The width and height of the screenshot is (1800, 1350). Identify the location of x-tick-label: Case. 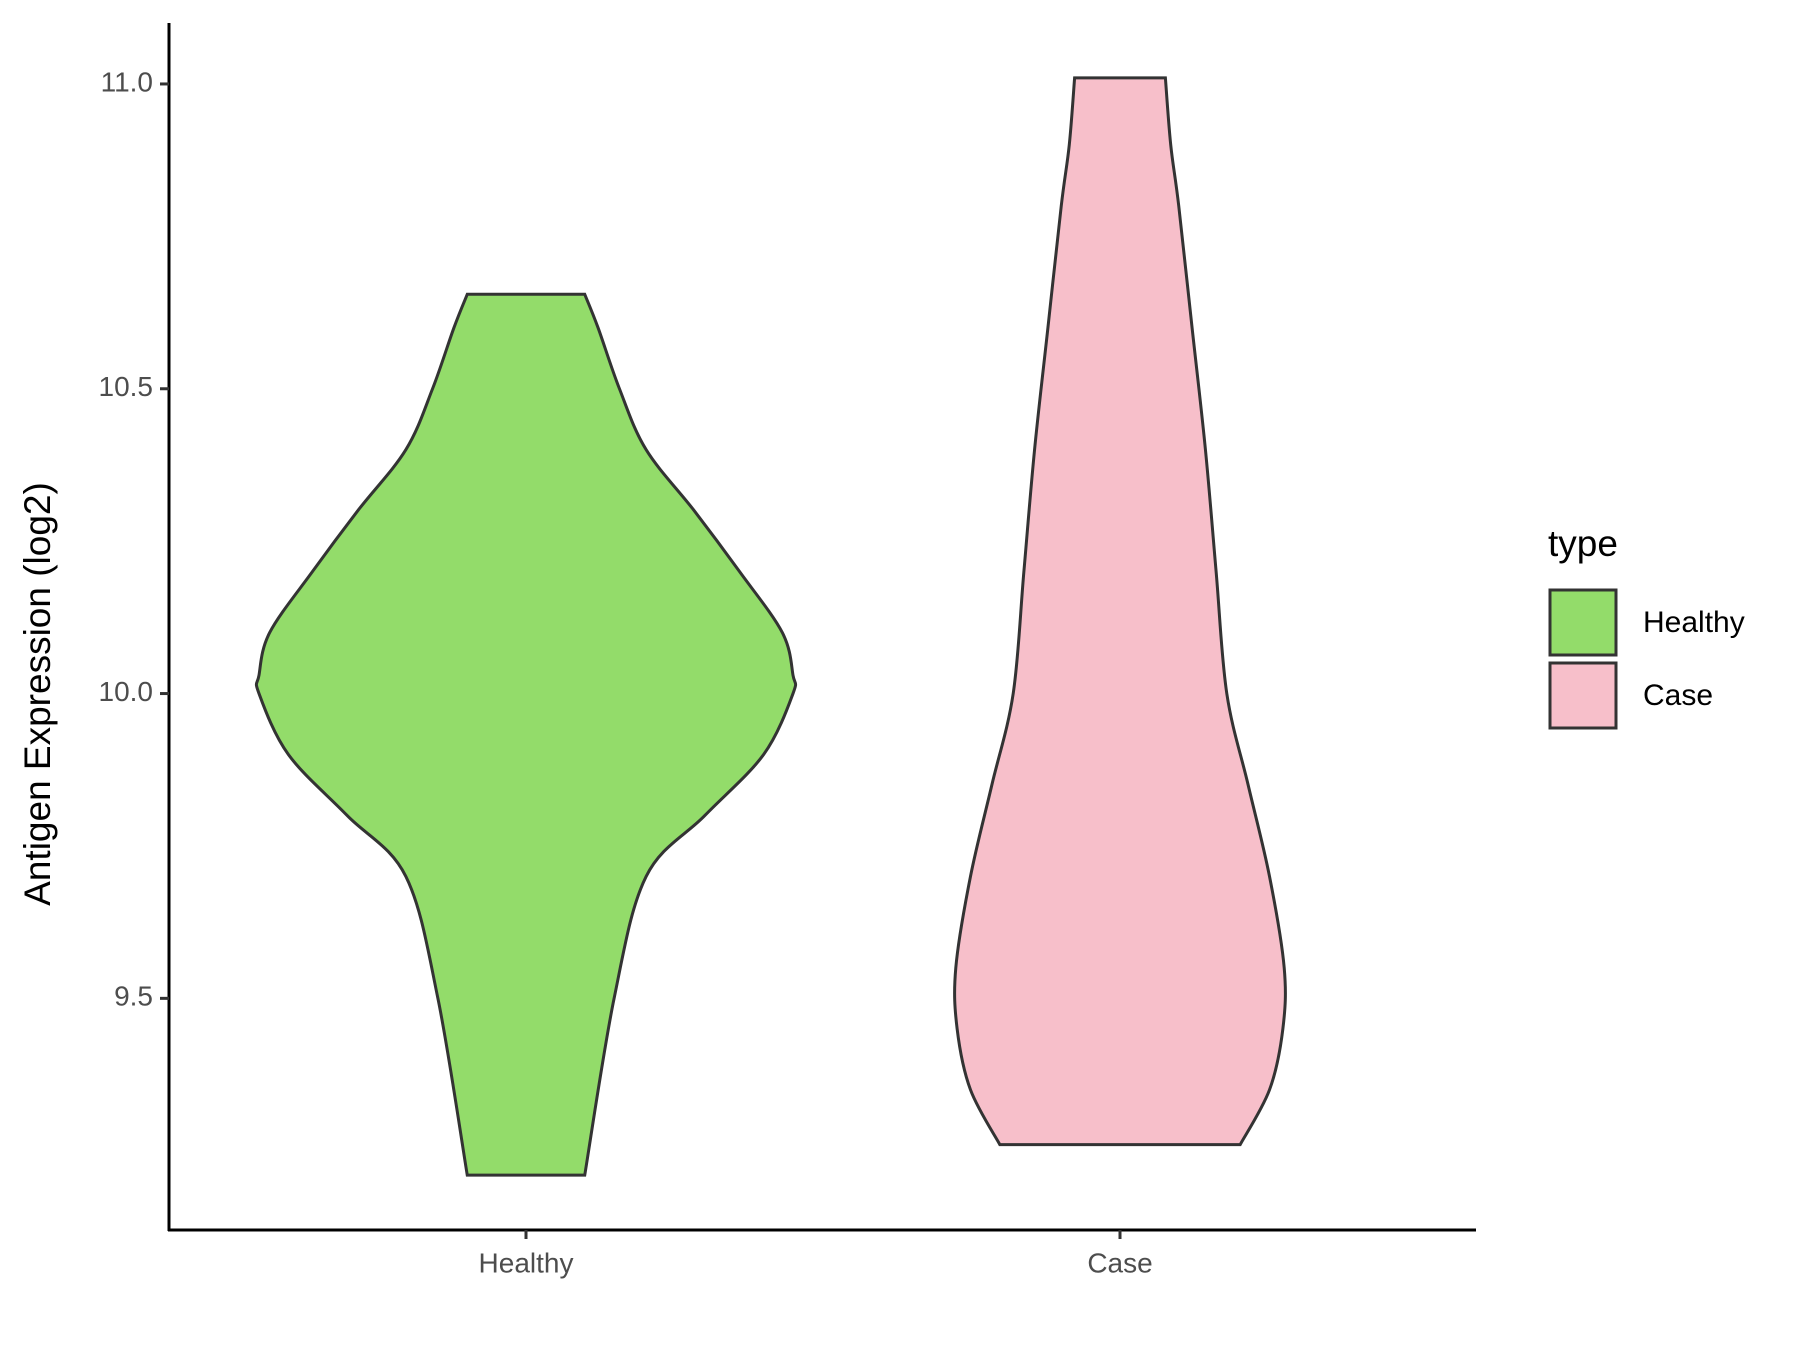
(1119, 1262).